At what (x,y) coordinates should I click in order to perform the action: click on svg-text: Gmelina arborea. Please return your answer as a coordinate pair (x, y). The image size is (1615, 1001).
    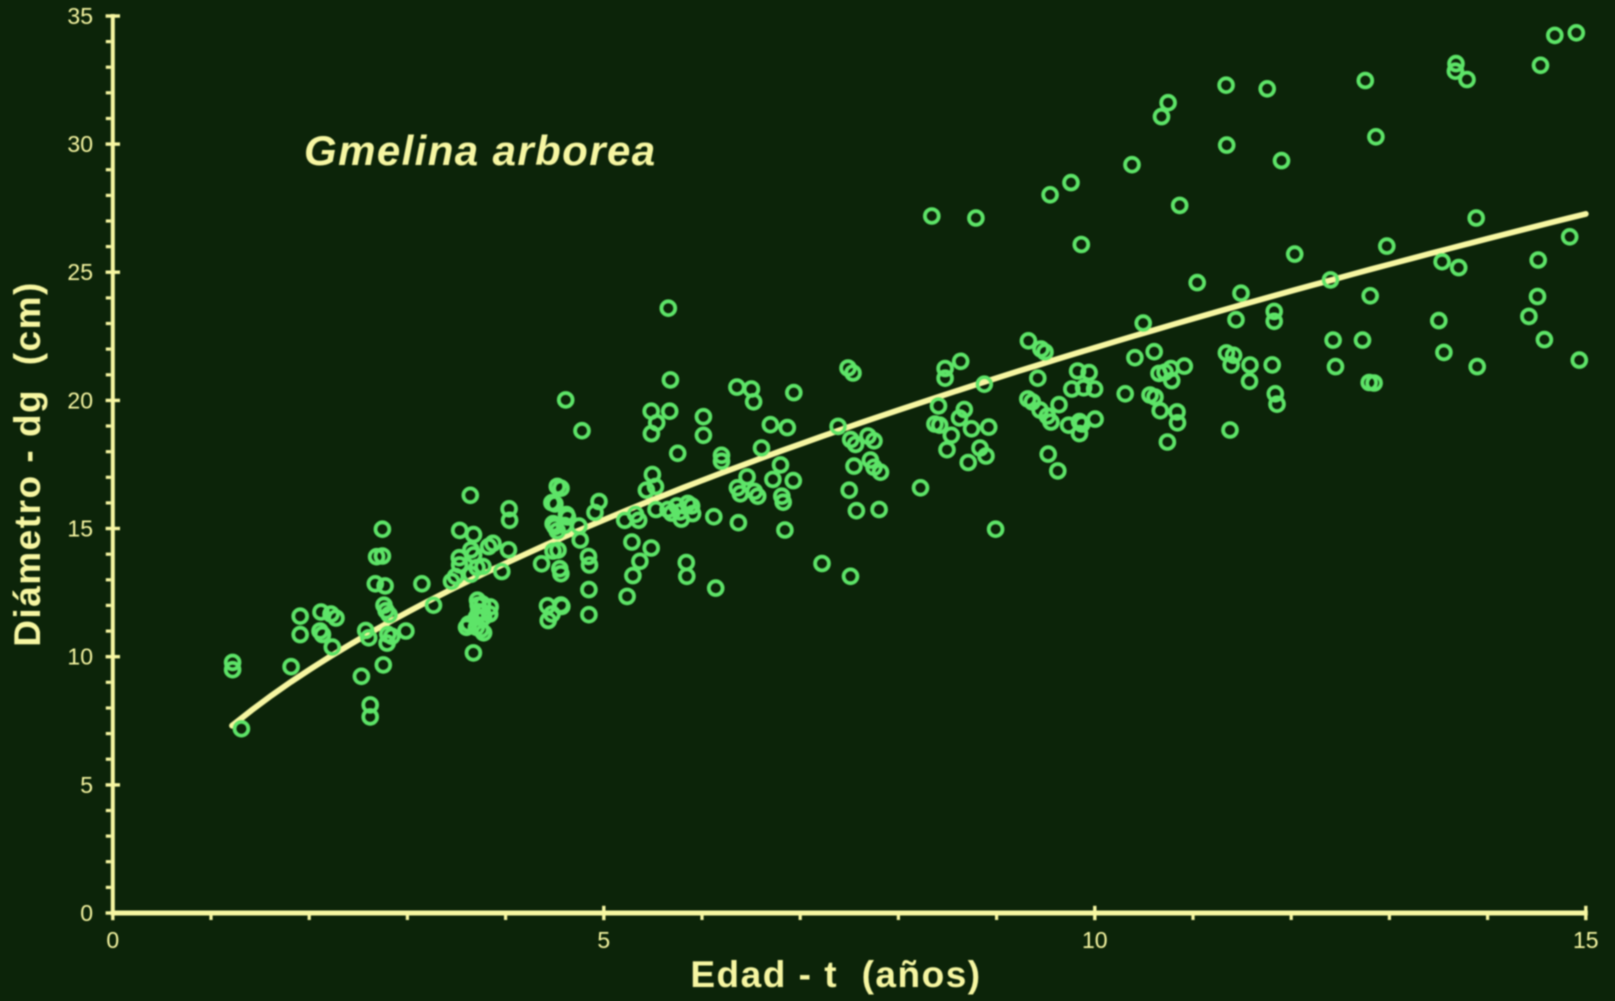
    Looking at the image, I should click on (480, 150).